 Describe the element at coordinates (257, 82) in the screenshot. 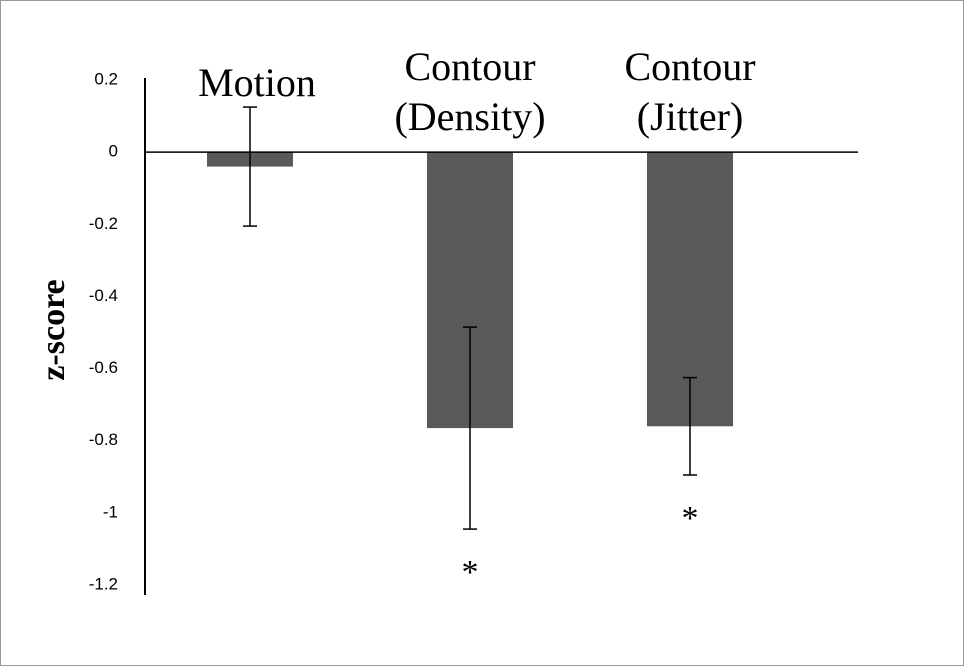

I see `category-label: Motion` at that location.